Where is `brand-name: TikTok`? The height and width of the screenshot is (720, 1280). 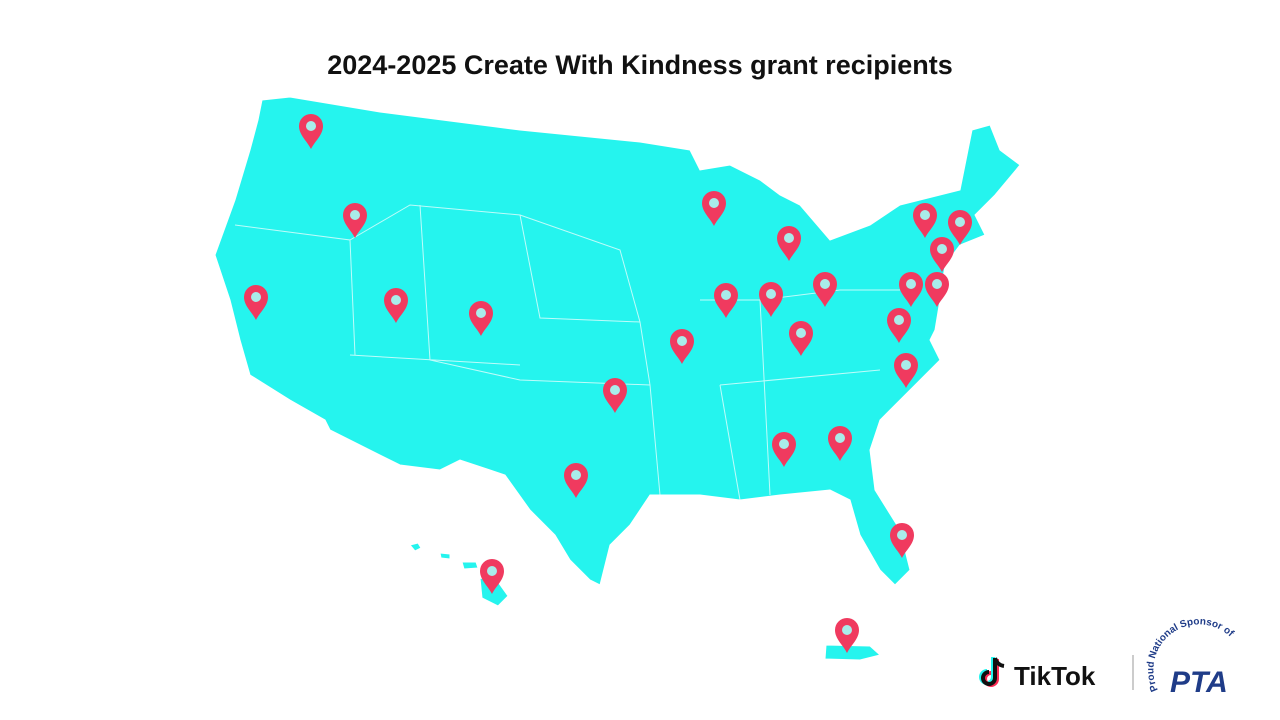 brand-name: TikTok is located at coordinates (1055, 676).